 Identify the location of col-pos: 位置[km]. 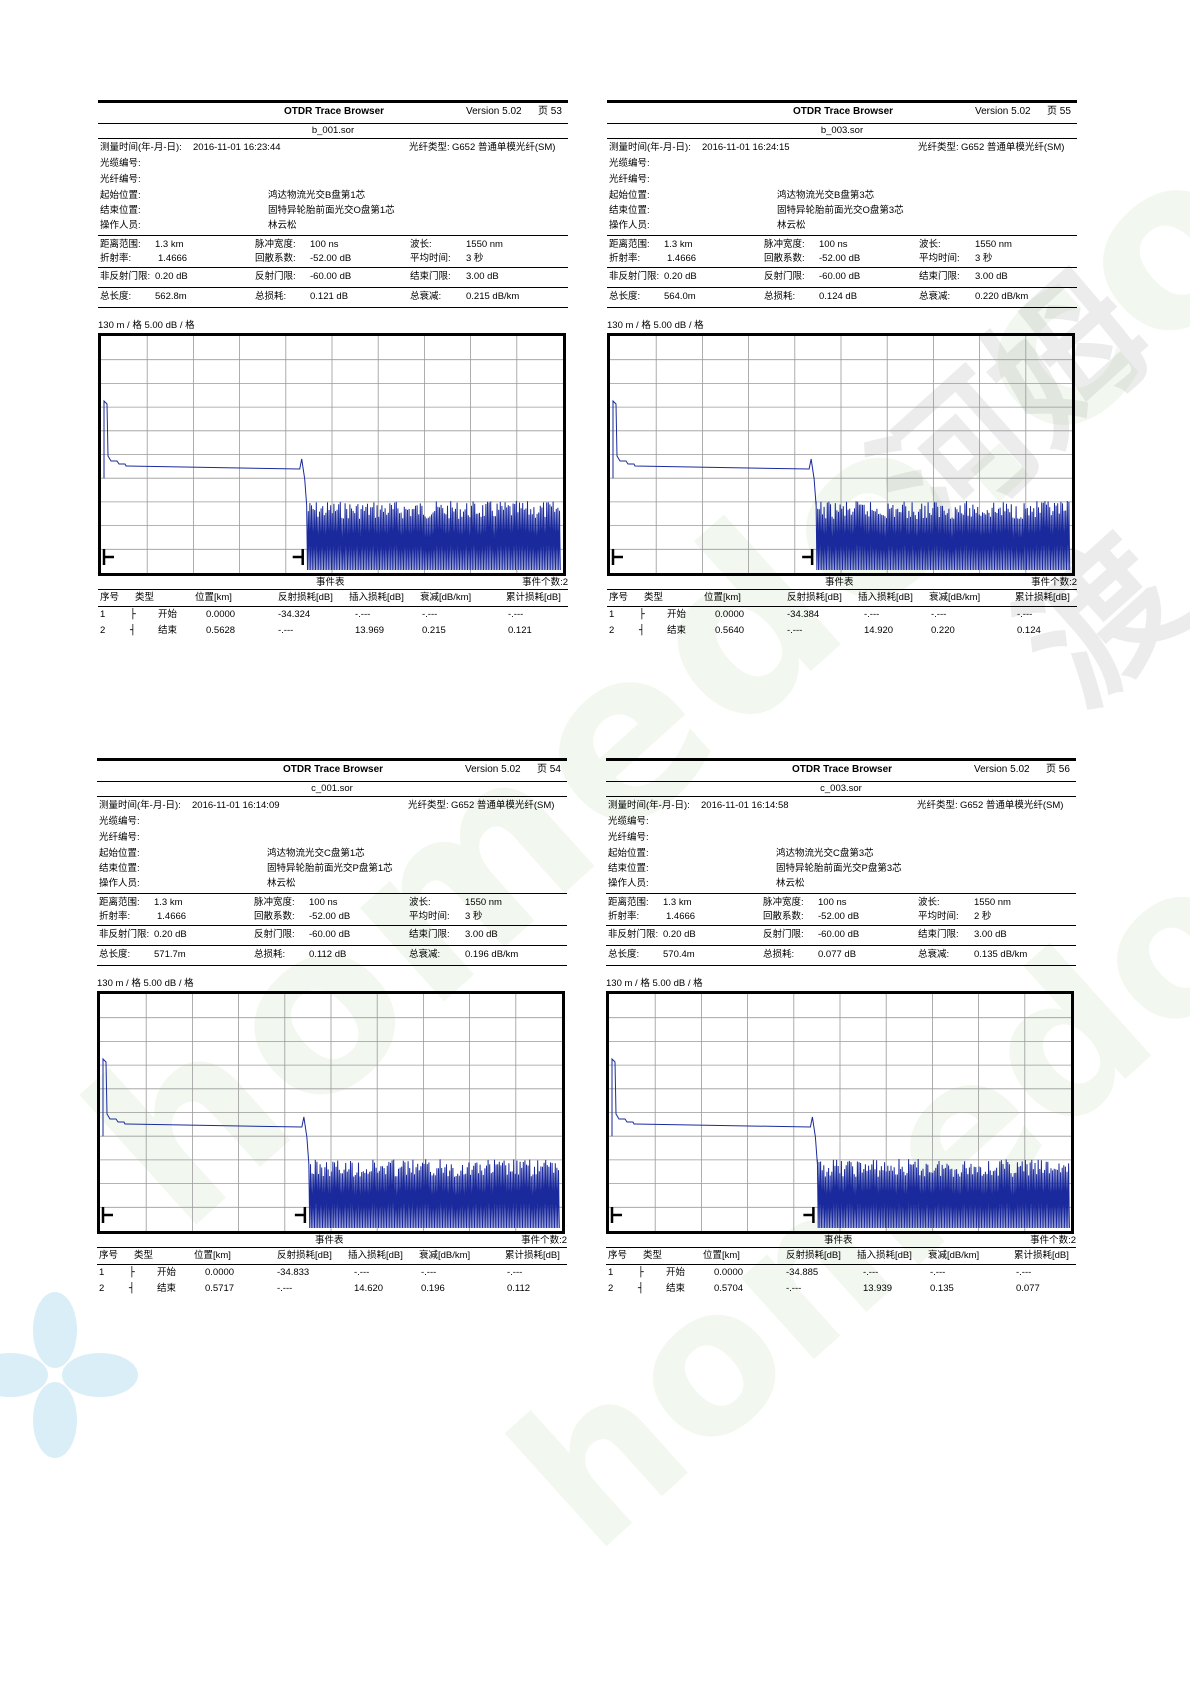
(213, 597).